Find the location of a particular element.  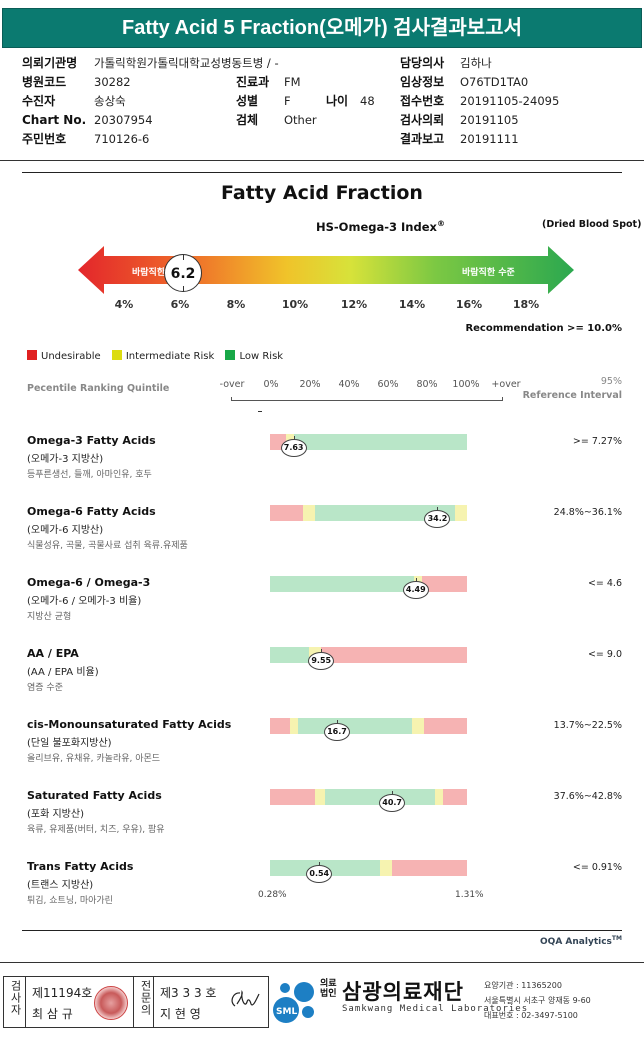

fatty-acid-name: cis-Monounsaturated Fatty Acids is located at coordinates (129, 724).